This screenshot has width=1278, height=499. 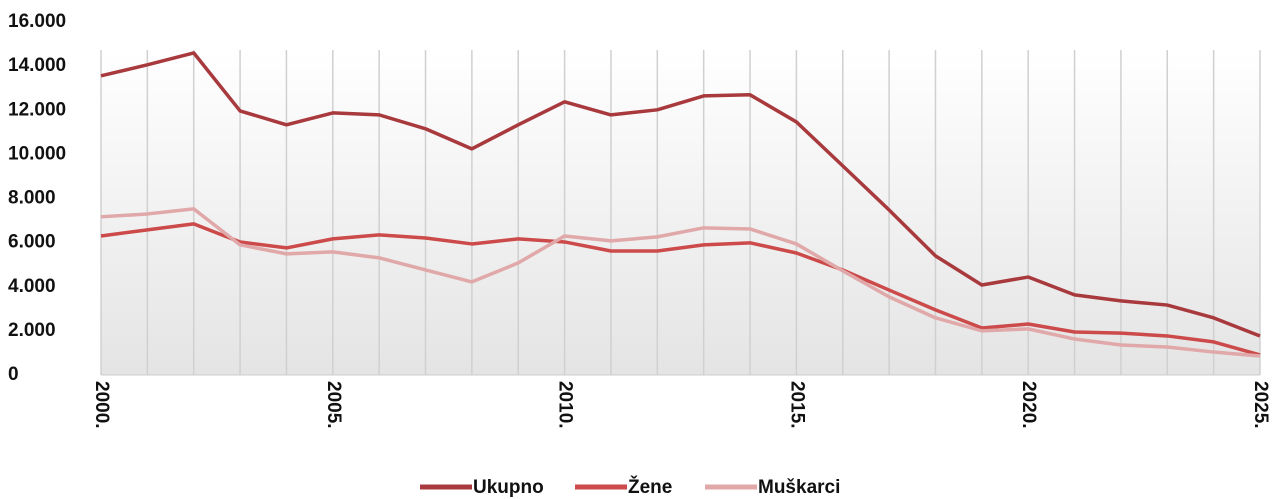 What do you see at coordinates (32, 330) in the screenshot?
I see `y-tick-label: 2.000` at bounding box center [32, 330].